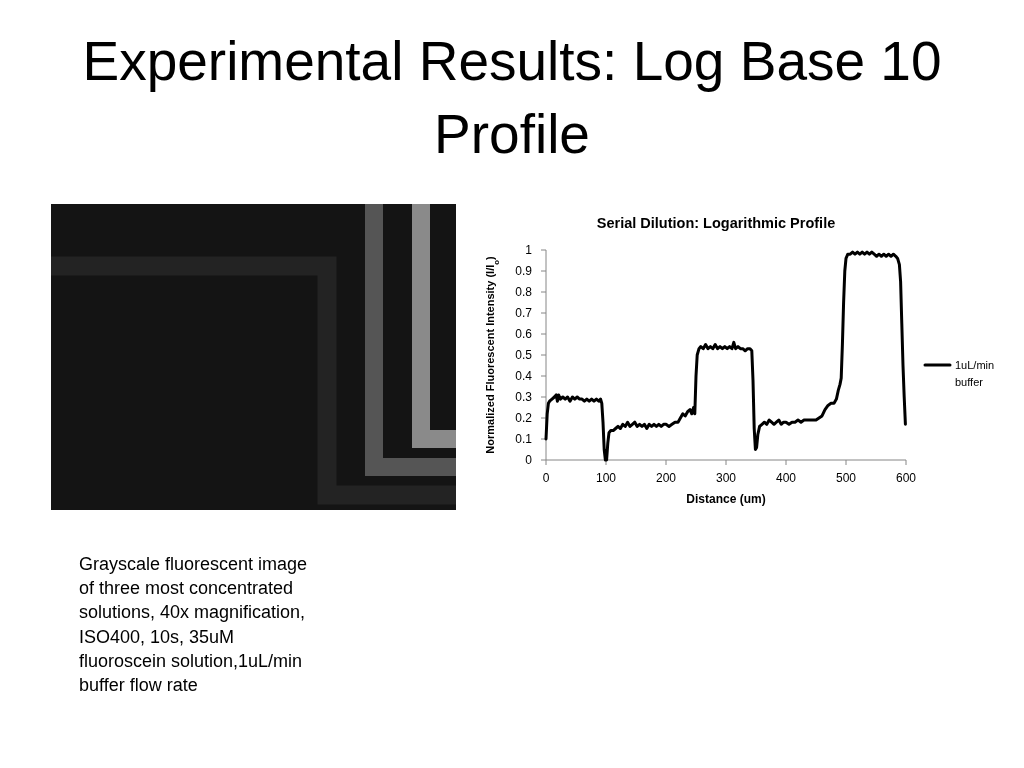  What do you see at coordinates (726, 478) in the screenshot?
I see `x-tick-label: 300` at bounding box center [726, 478].